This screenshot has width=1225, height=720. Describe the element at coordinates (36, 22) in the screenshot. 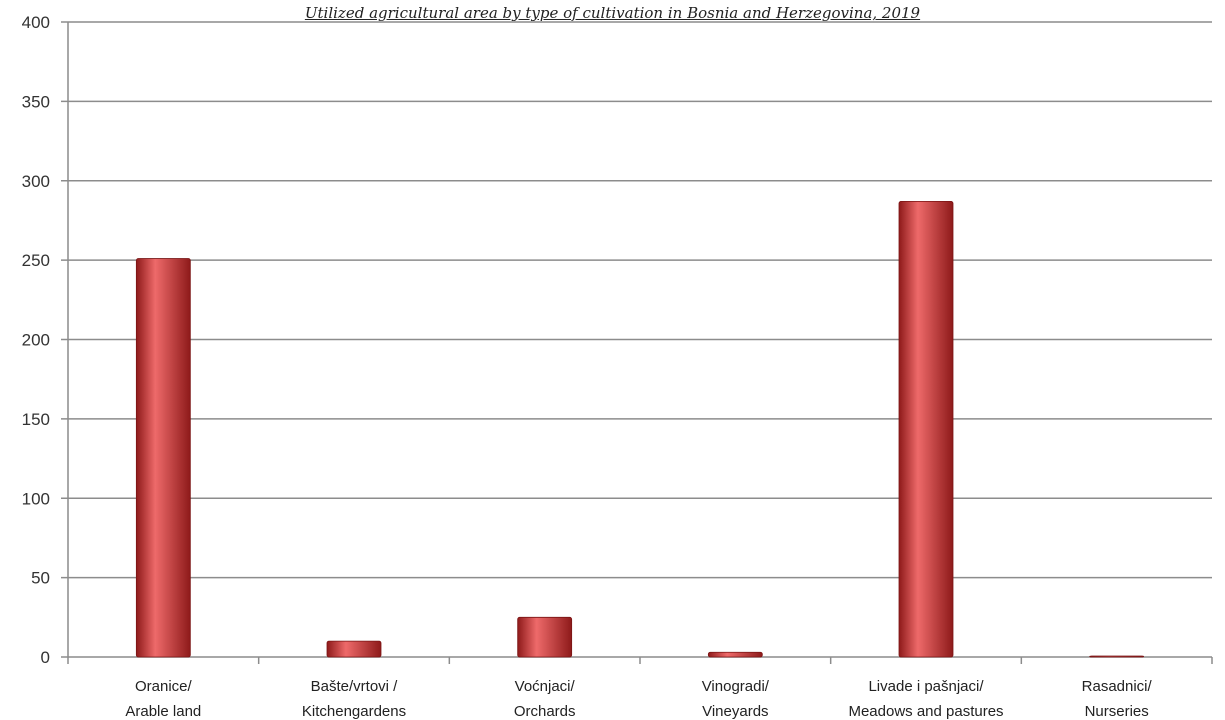

I see `y-tick-label: 400` at that location.